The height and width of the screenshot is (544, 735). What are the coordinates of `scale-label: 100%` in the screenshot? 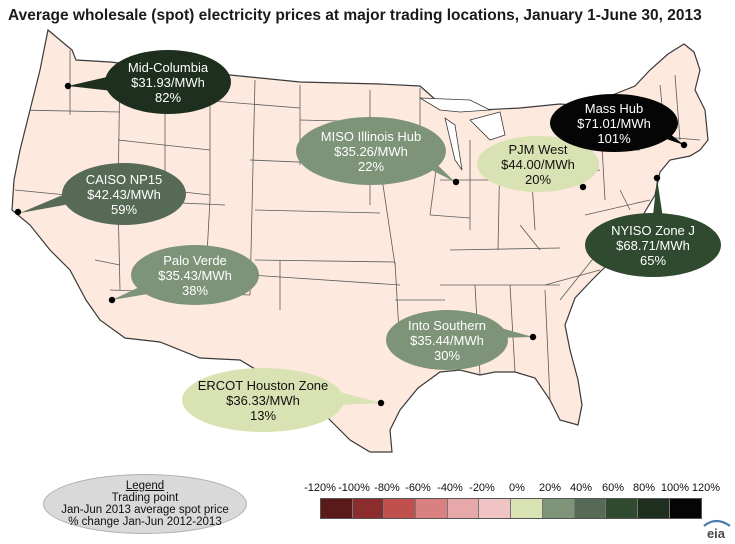 It's located at (675, 488).